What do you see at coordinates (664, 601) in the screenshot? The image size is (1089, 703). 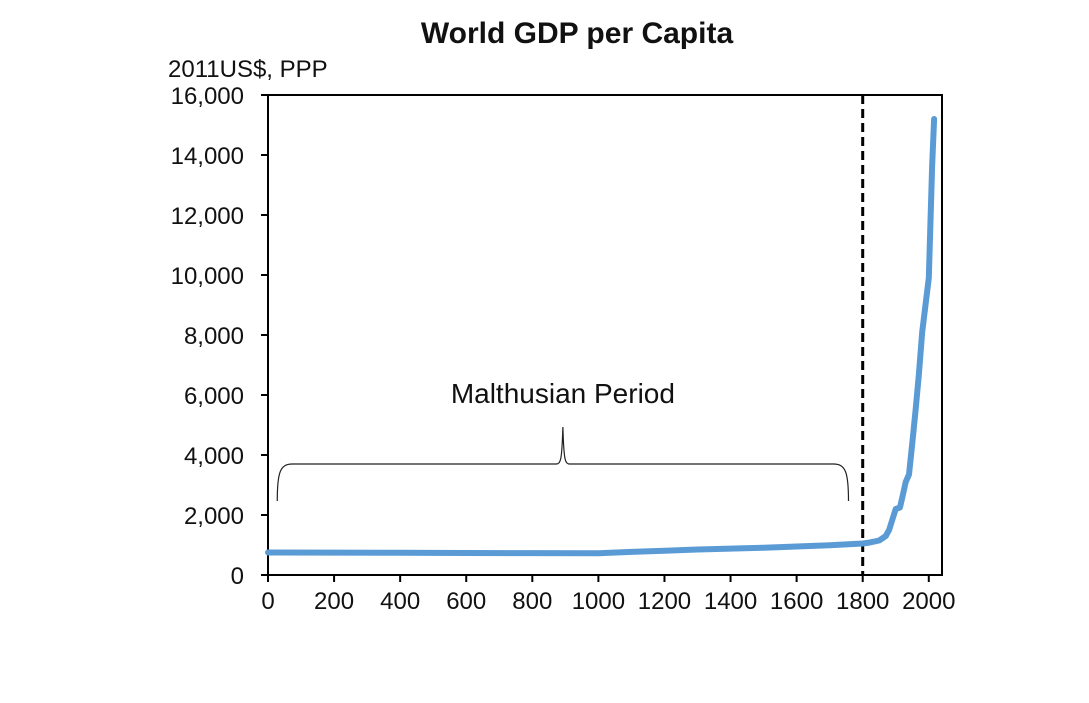 I see `x-tick-label: 1200` at bounding box center [664, 601].